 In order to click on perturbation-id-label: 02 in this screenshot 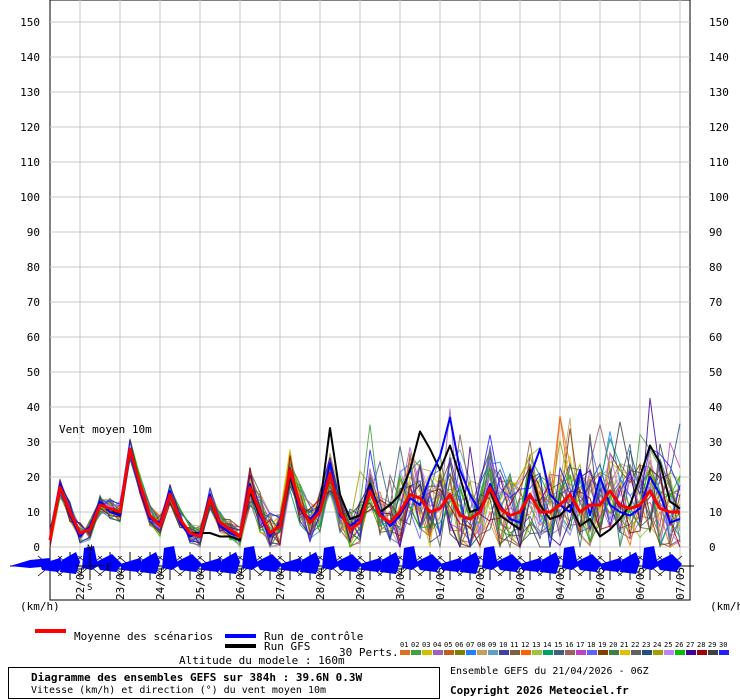, I will do `click(415, 645)`.